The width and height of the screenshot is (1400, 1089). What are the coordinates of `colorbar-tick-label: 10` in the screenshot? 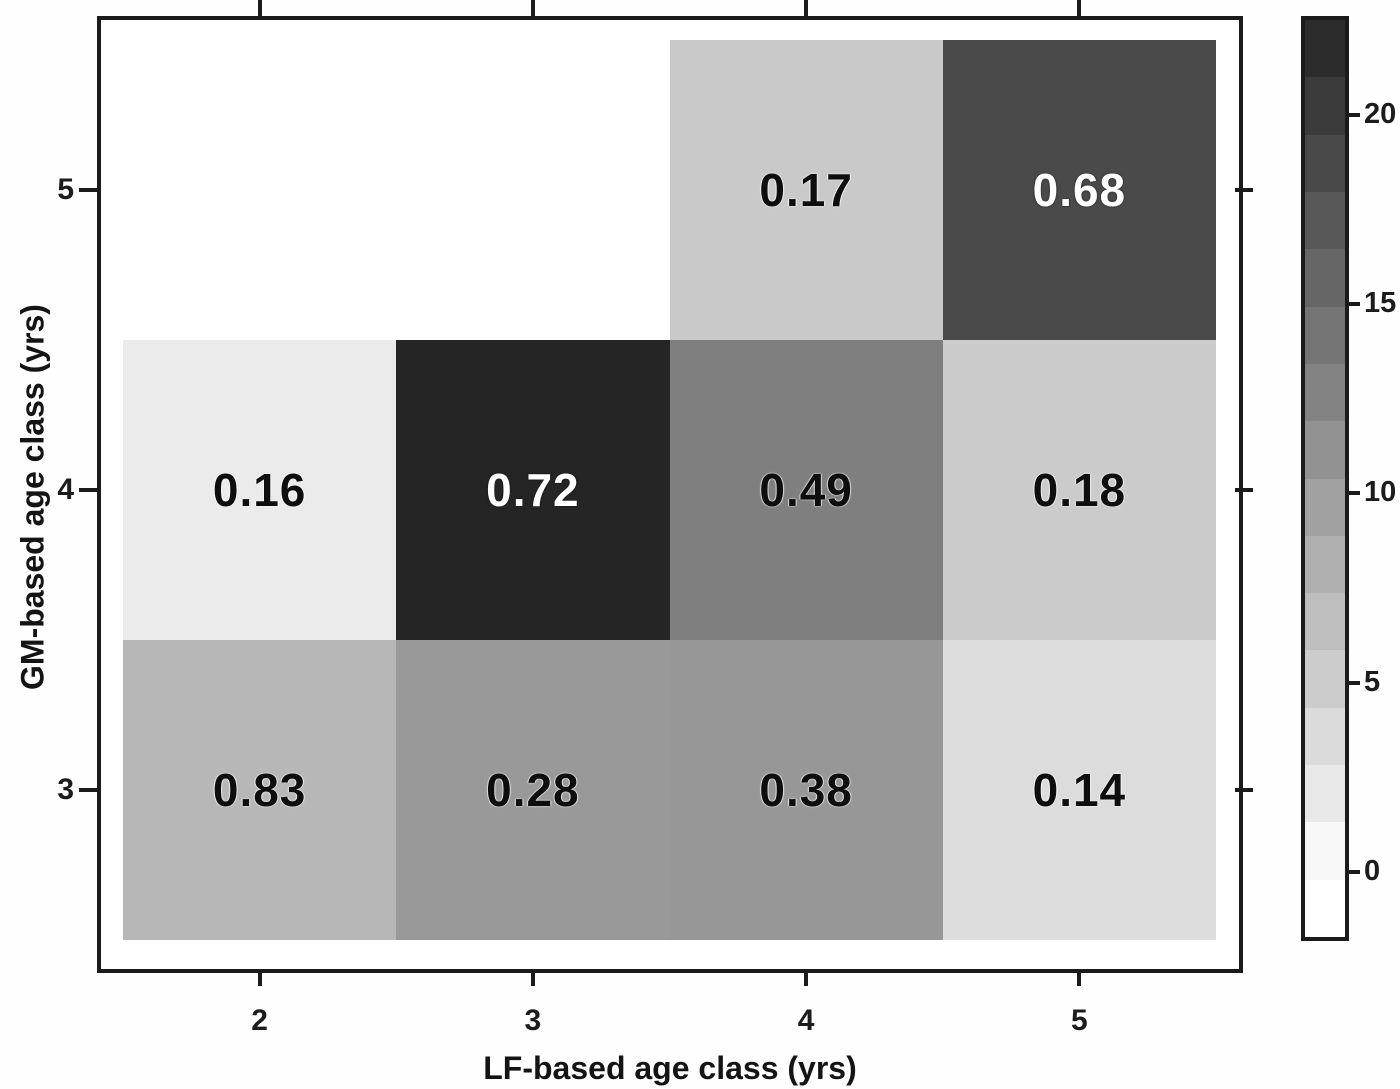 It's located at (1380, 492).